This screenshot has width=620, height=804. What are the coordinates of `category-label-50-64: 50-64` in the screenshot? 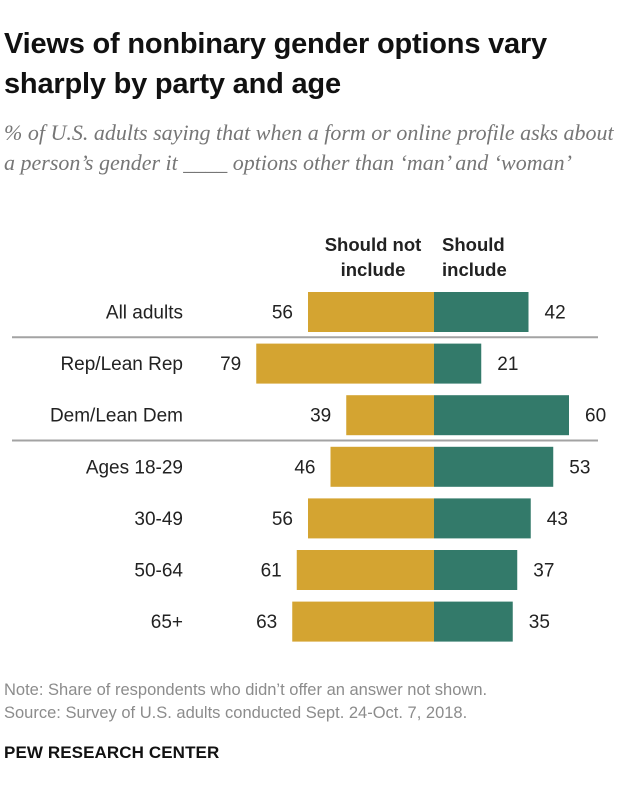 It's located at (158, 571).